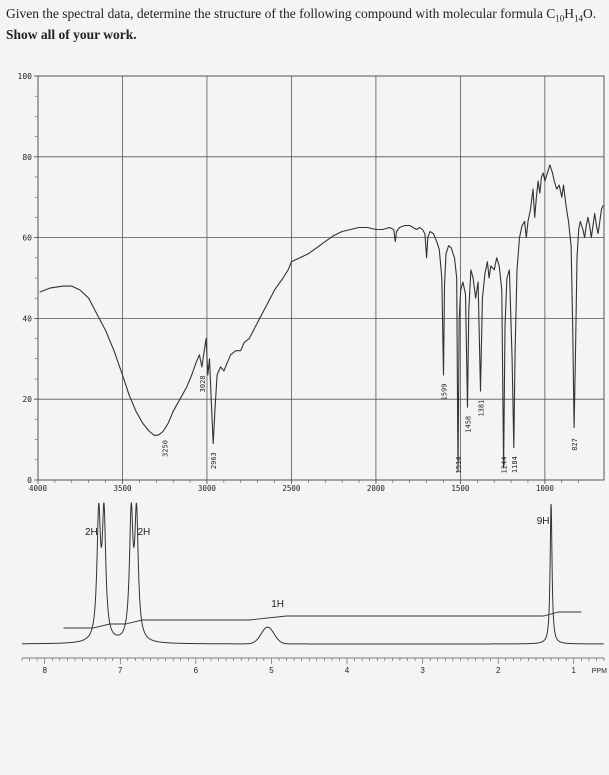 The height and width of the screenshot is (775, 609). I want to click on nmr-integral-trace, so click(322, 620).